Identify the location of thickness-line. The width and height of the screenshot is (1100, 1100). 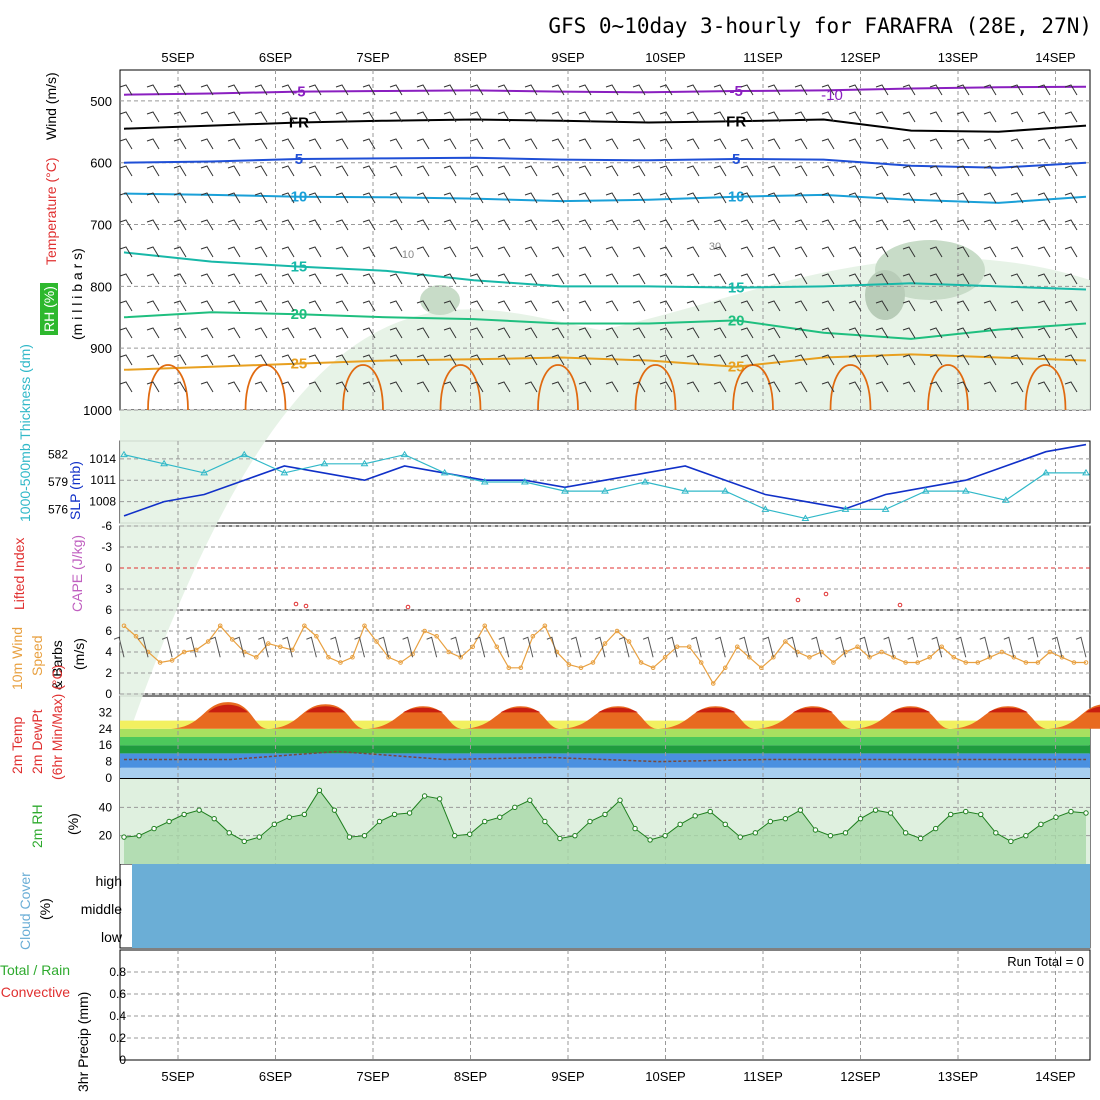
(604, 487).